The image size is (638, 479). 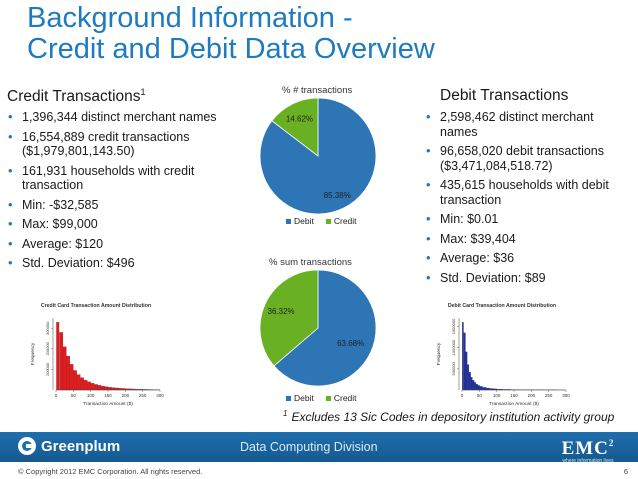 I want to click on greenplum-logo-icon, so click(x=27, y=446).